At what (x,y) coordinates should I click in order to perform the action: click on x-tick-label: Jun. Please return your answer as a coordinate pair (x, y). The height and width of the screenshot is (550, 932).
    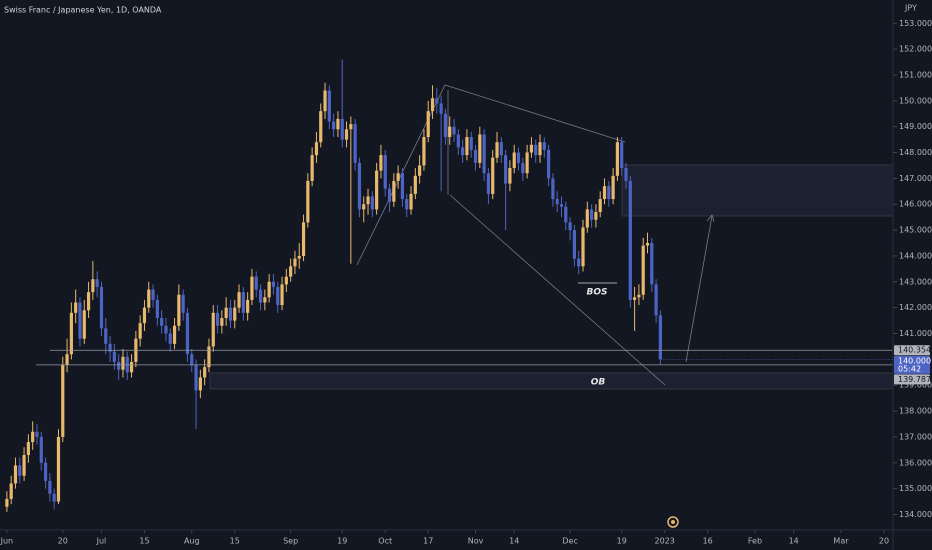
    Looking at the image, I should click on (6, 541).